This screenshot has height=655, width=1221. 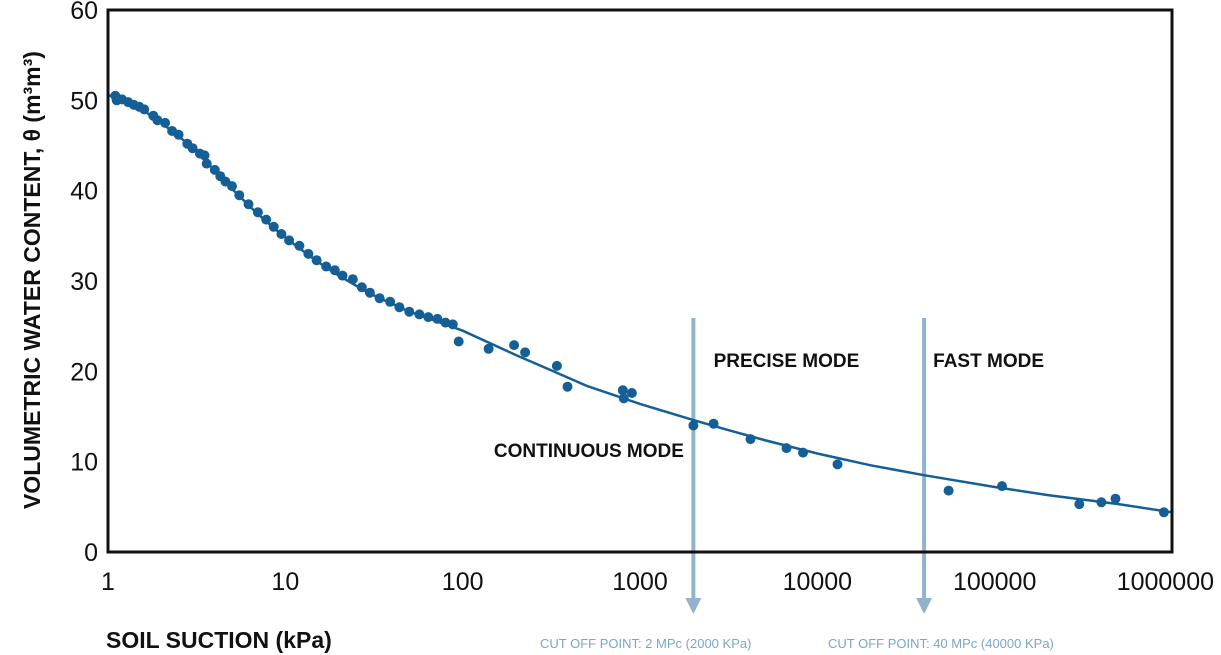 I want to click on x-tick-label: 10000, so click(x=818, y=582).